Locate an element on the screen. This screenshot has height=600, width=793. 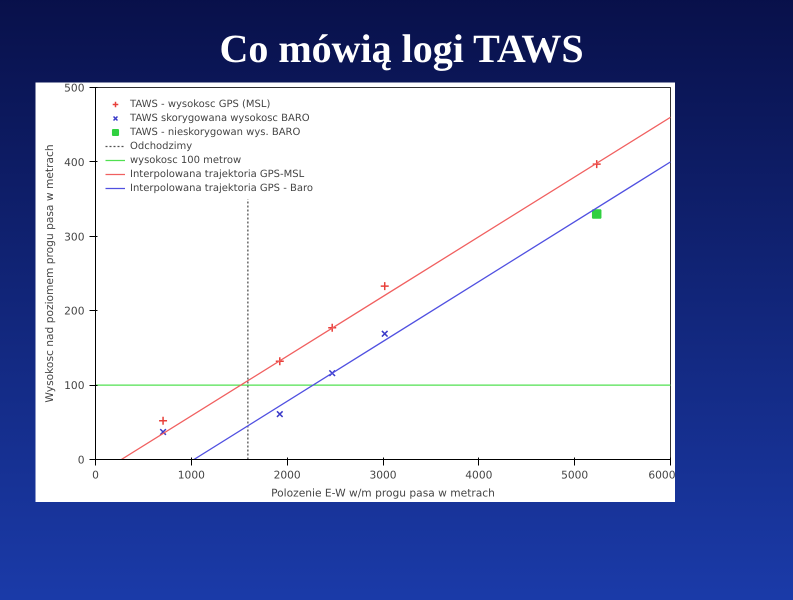
y-tick-label: 300 is located at coordinates (74, 237).